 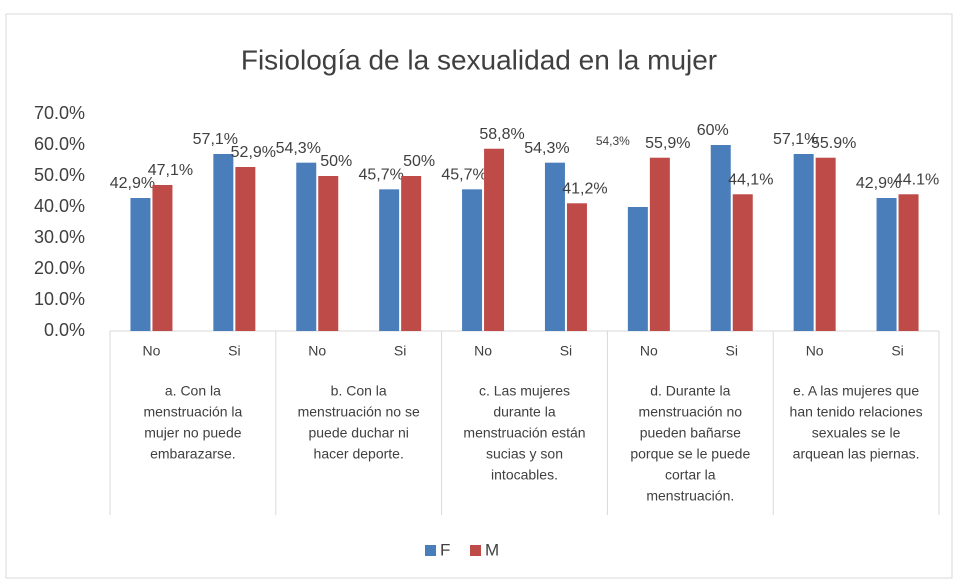 What do you see at coordinates (359, 454) in the screenshot?
I see `group-label: hacer deporte.` at bounding box center [359, 454].